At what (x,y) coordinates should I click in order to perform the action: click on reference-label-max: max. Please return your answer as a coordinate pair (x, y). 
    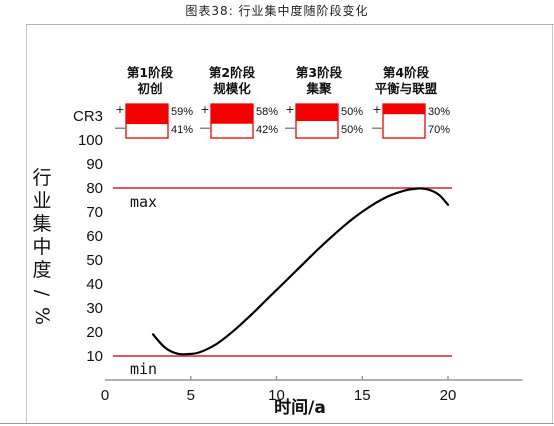
    Looking at the image, I should click on (143, 202).